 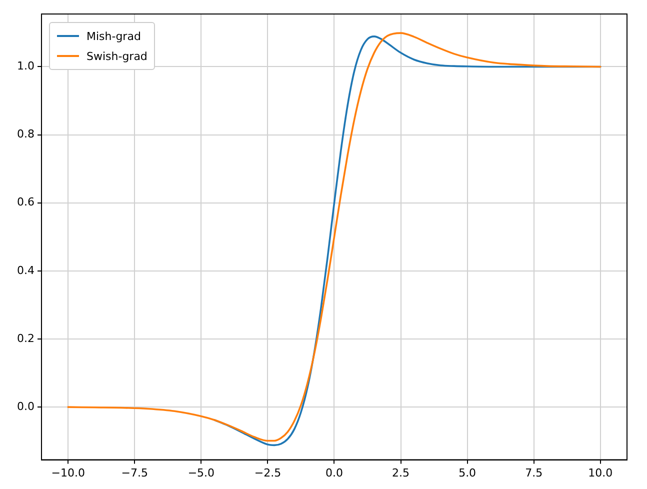 I want to click on x-tick-label: −2.5, so click(x=268, y=473).